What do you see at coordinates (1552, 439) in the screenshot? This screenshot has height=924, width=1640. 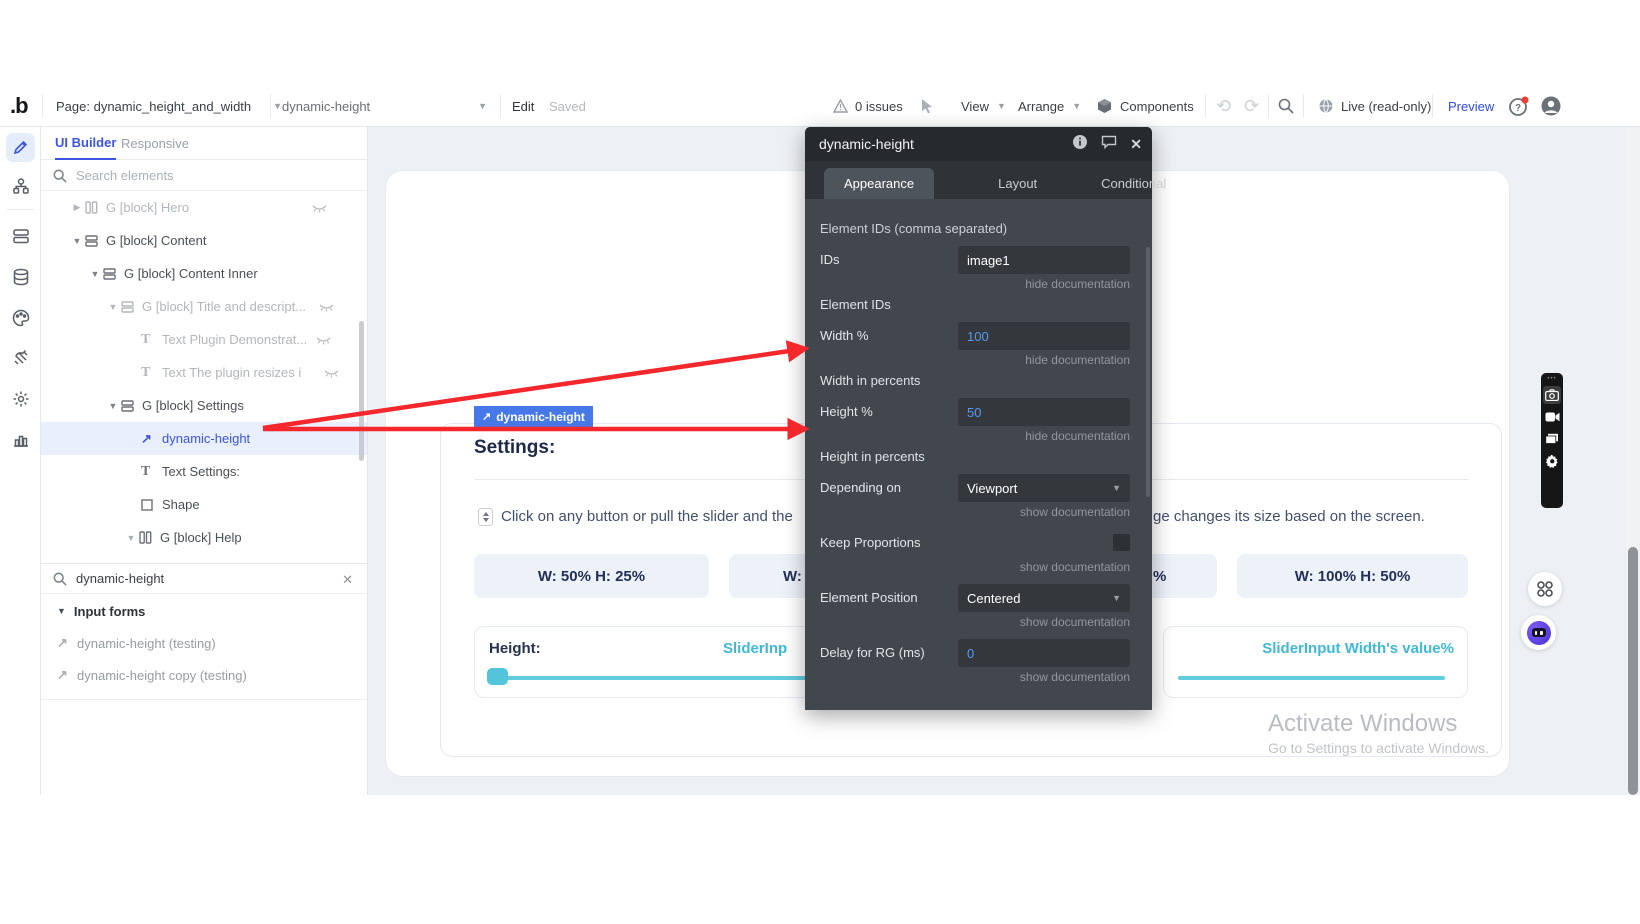 I see `windows-capture-icon` at bounding box center [1552, 439].